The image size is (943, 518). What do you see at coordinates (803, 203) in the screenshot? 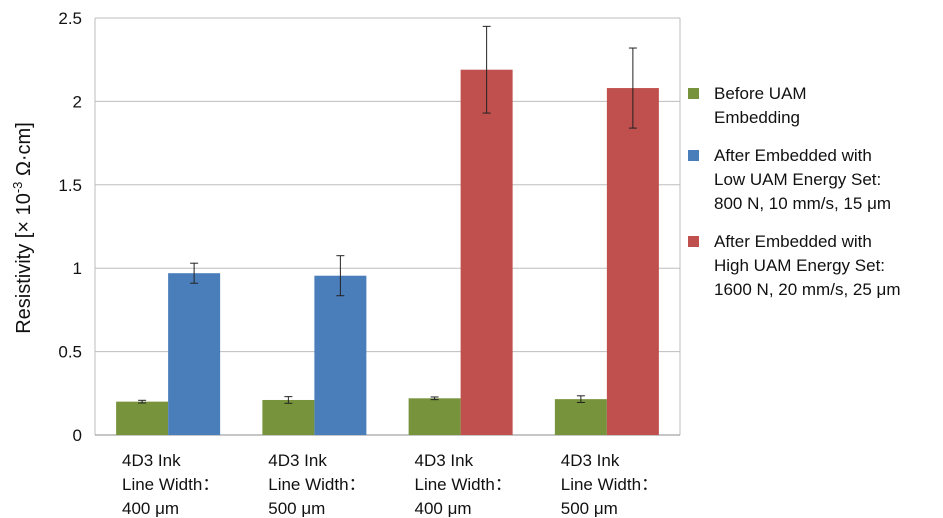
I see `legend-label: 800 N, 10 mm/s, 15 μm` at bounding box center [803, 203].